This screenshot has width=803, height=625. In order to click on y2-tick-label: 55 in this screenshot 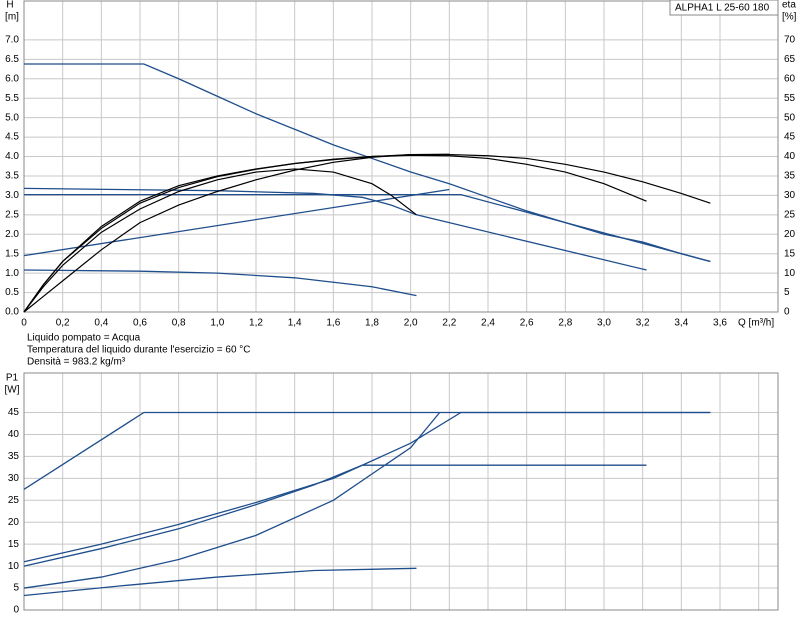, I will do `click(790, 98)`.